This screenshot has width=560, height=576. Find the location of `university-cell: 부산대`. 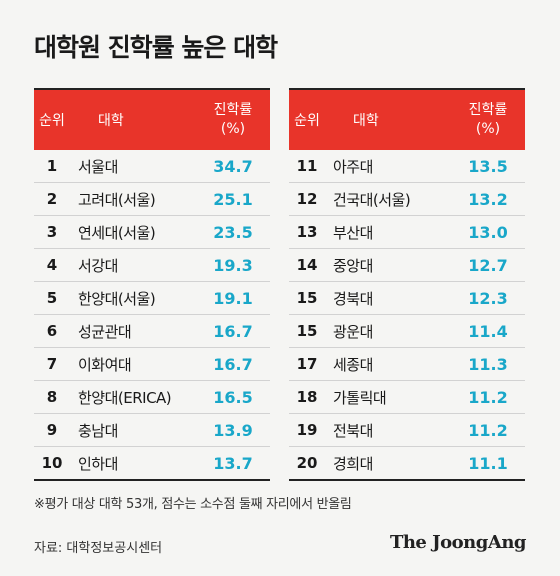

university-cell: 부산대 is located at coordinates (353, 232).